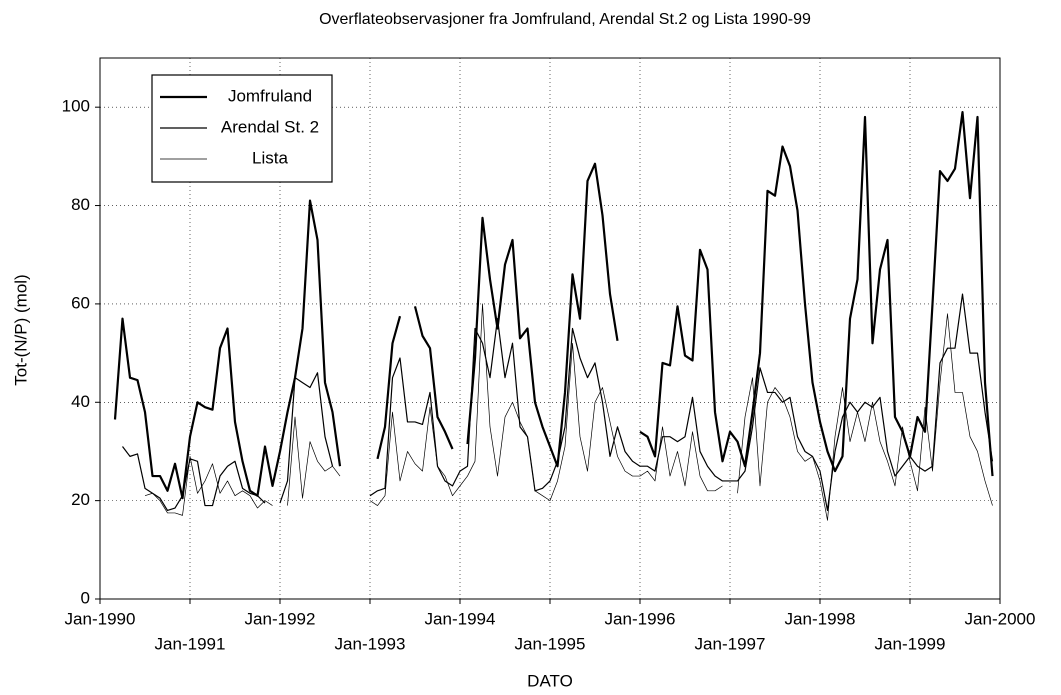 Image resolution: width=1061 pixels, height=695 pixels. Describe the element at coordinates (190, 643) in the screenshot. I see `x-tick-label: Jan-1991` at that location.